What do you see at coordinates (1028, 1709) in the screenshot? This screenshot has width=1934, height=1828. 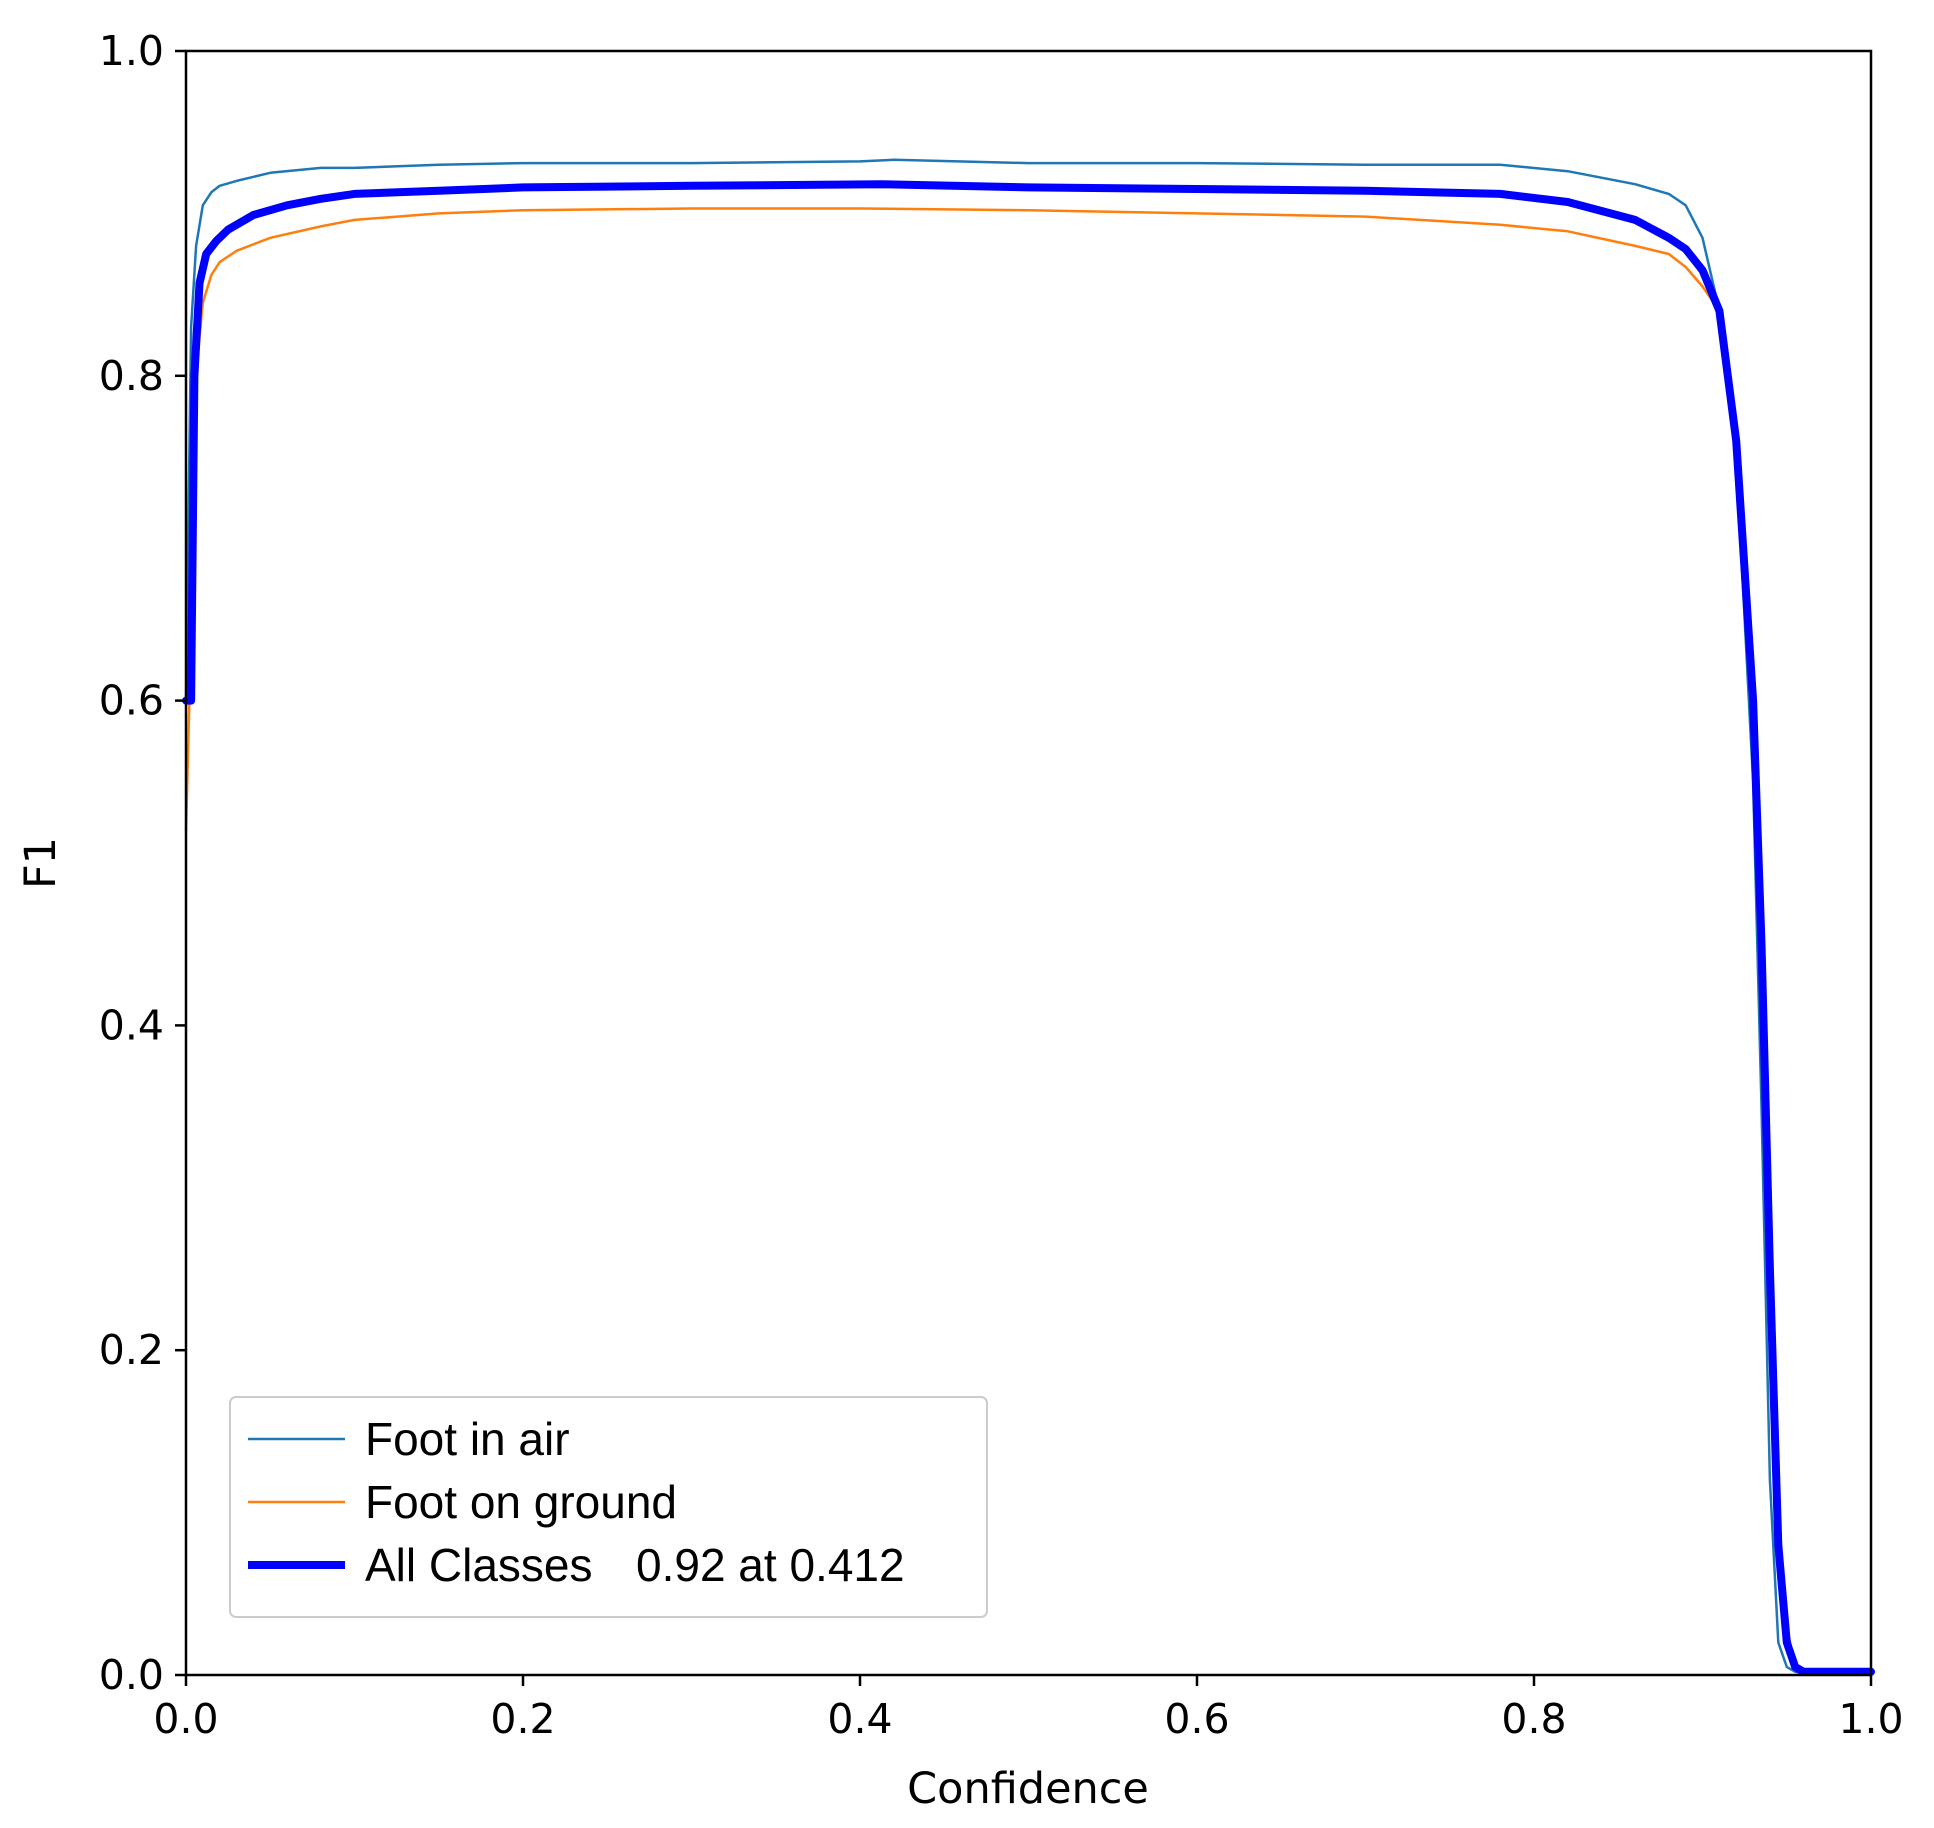 I see `x-axis-ticks: 0.0 0.2 0.4 0.6 0.8 1.0` at bounding box center [1028, 1709].